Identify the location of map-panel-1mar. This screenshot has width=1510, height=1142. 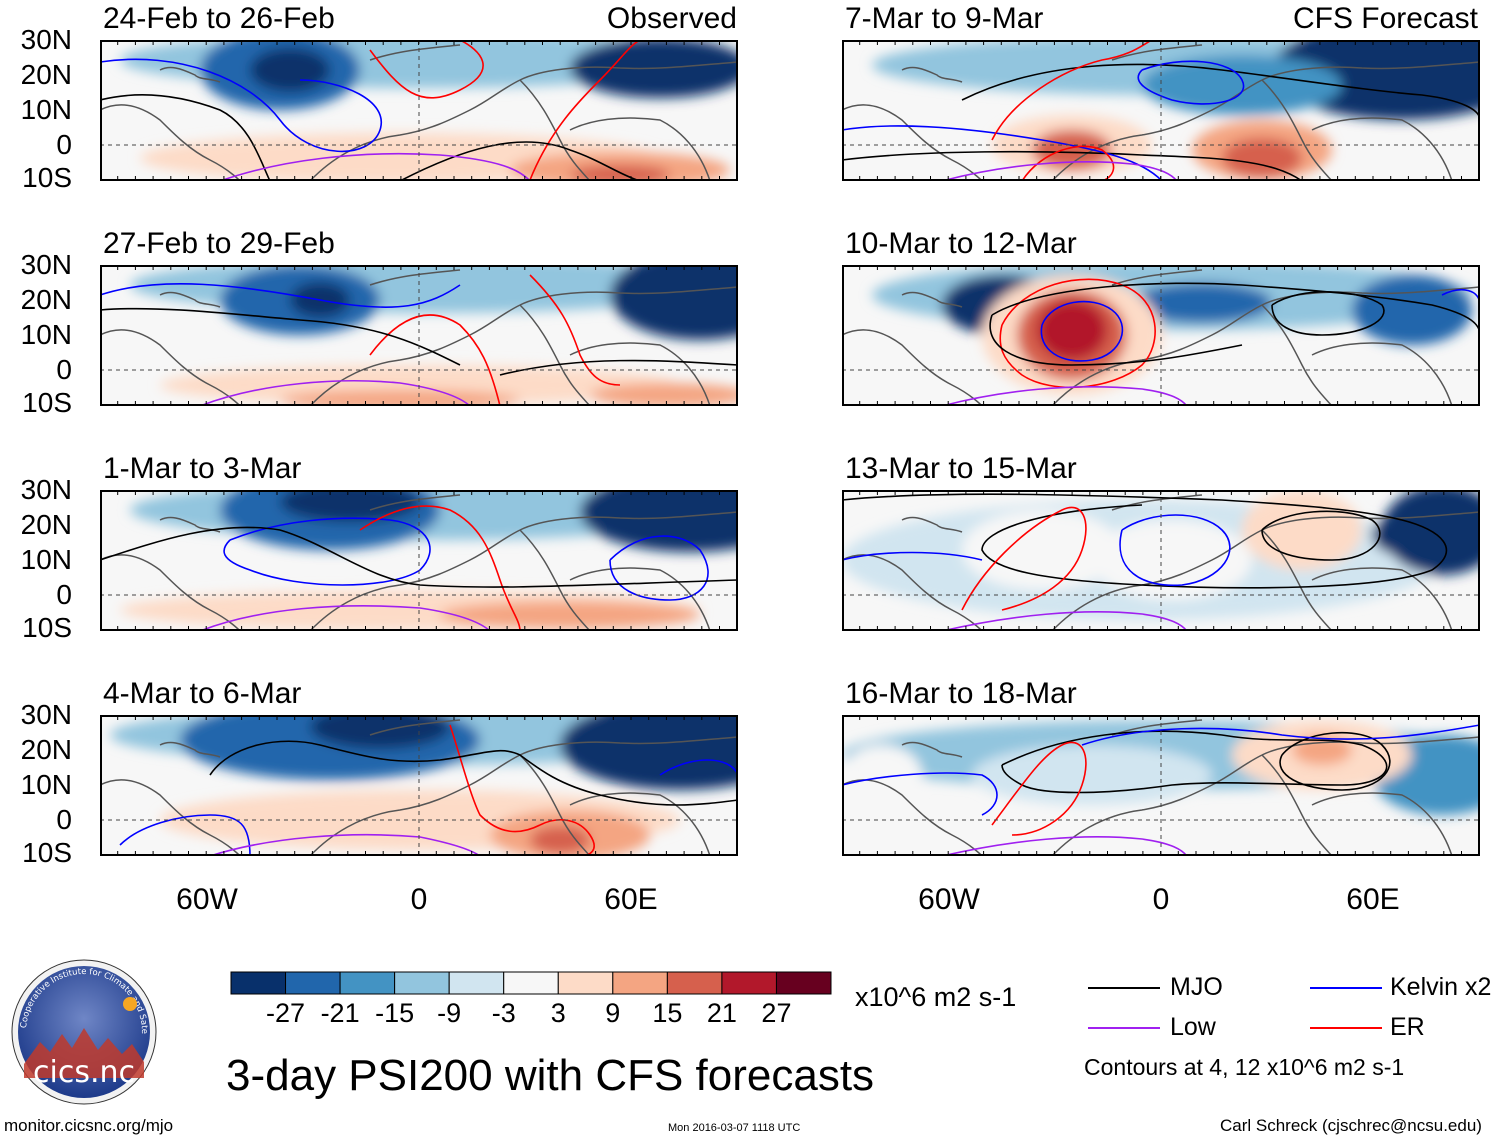
(419, 560).